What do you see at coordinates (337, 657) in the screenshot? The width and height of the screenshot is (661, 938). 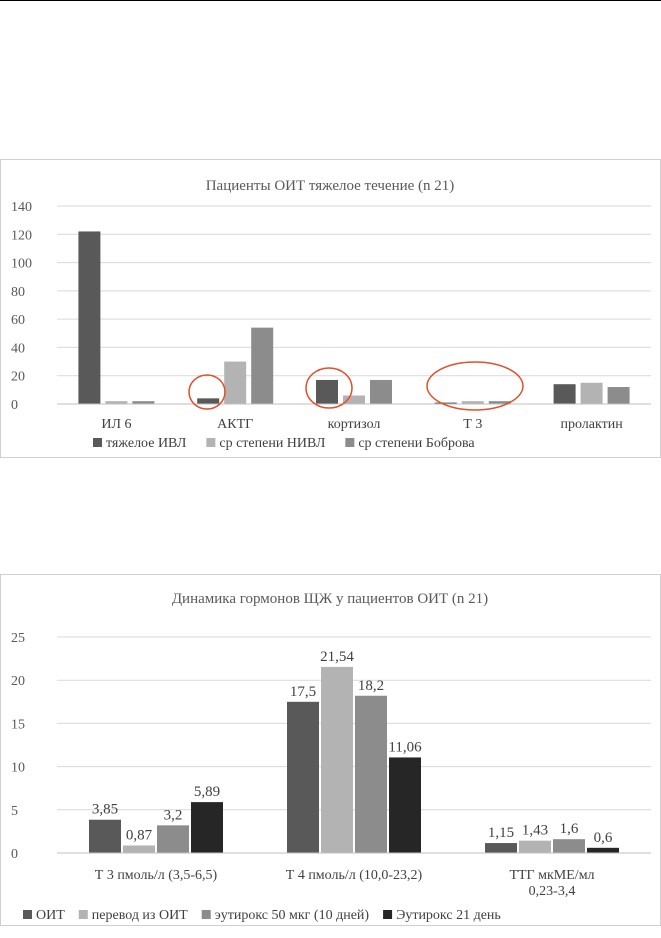 I see `data-label: 21,54` at bounding box center [337, 657].